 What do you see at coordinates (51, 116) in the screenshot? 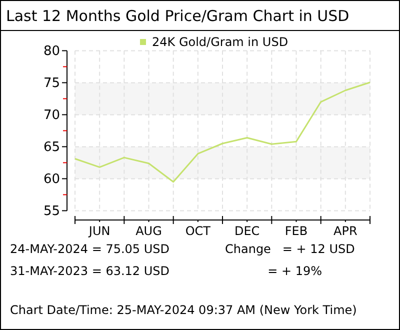
I see `y-tick-label: 70` at bounding box center [51, 116].